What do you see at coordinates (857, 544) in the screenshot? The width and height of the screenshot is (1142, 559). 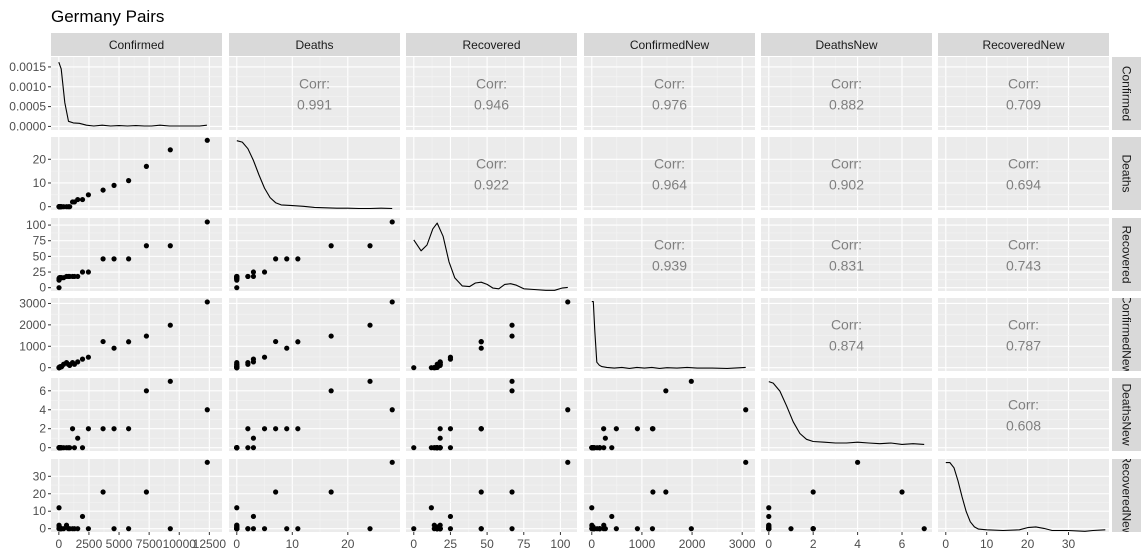 I see `x-tick-label: 4` at bounding box center [857, 544].